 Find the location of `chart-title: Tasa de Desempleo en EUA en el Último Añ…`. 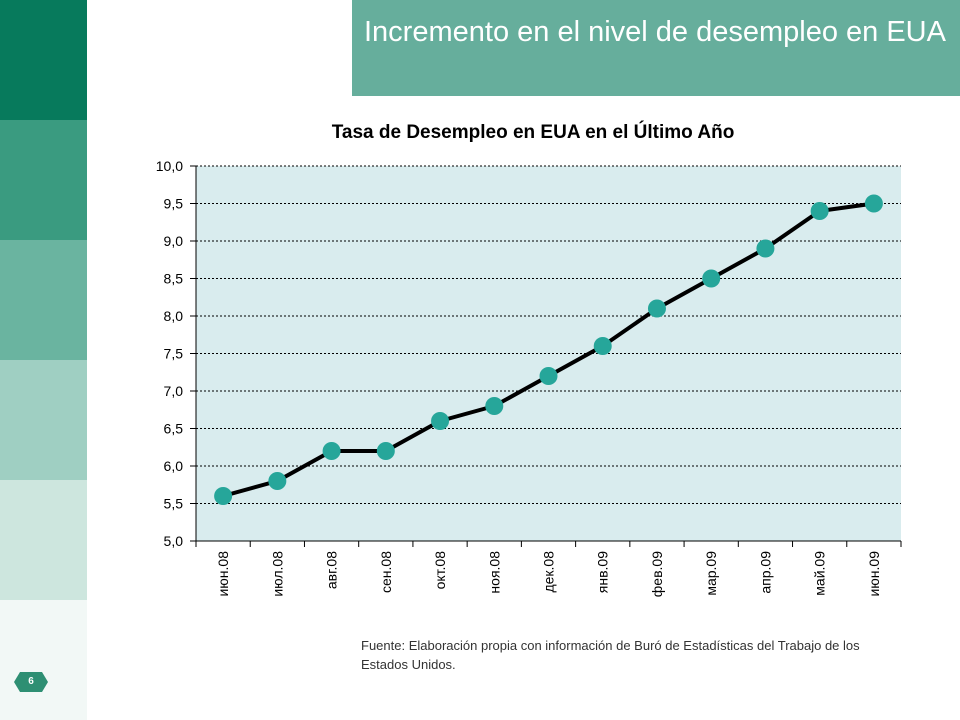

chart-title: Tasa de Desempleo en EUA en el Último Añ… is located at coordinates (533, 132).